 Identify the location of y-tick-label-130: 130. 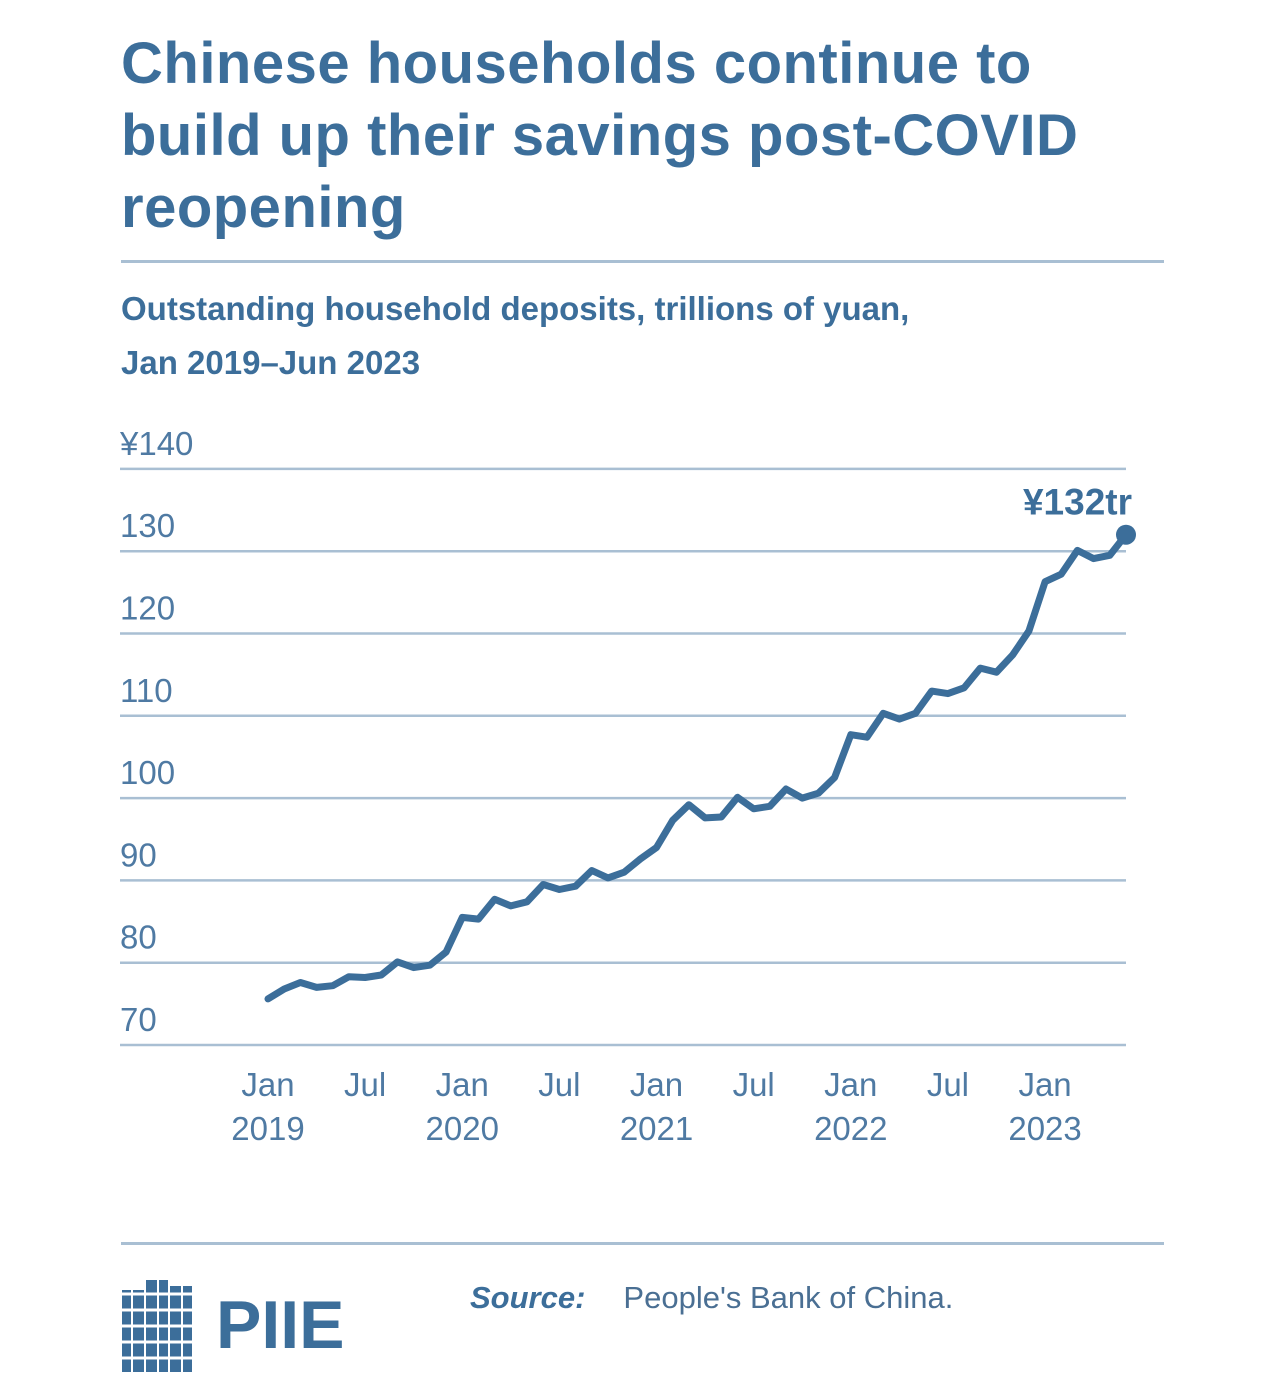
(147, 525).